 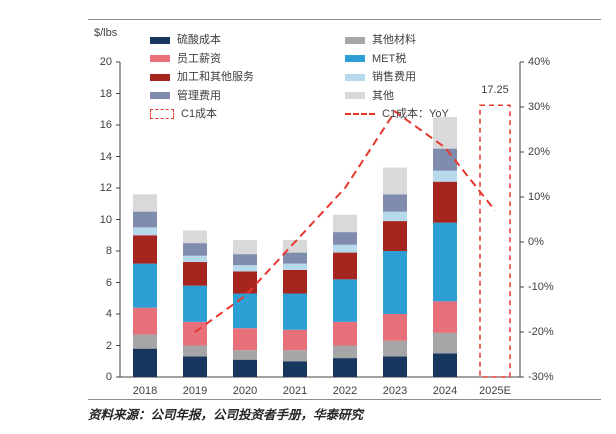 I want to click on left-axis-tick-label: 8, so click(x=108, y=251).